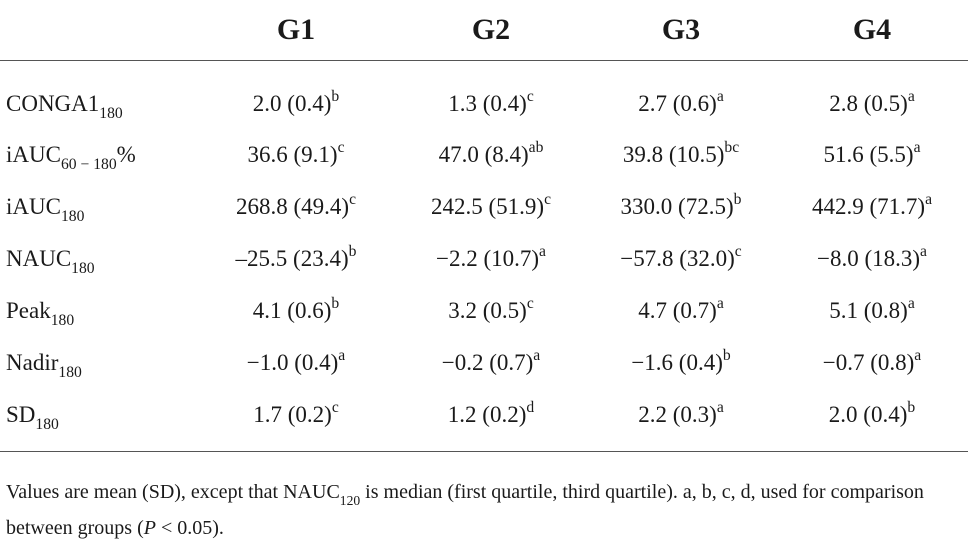 This screenshot has height=548, width=968. Describe the element at coordinates (28, 310) in the screenshot. I see `row-label-base: Peak` at that location.